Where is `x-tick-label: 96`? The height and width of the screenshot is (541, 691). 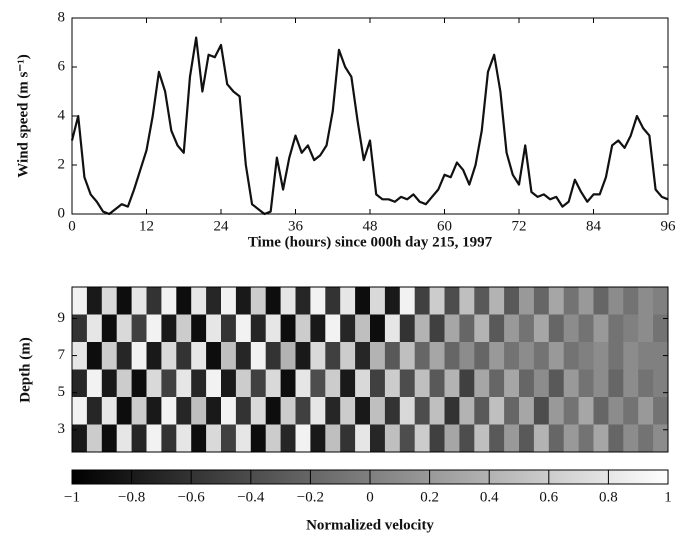
x-tick-label: 96 is located at coordinates (669, 226).